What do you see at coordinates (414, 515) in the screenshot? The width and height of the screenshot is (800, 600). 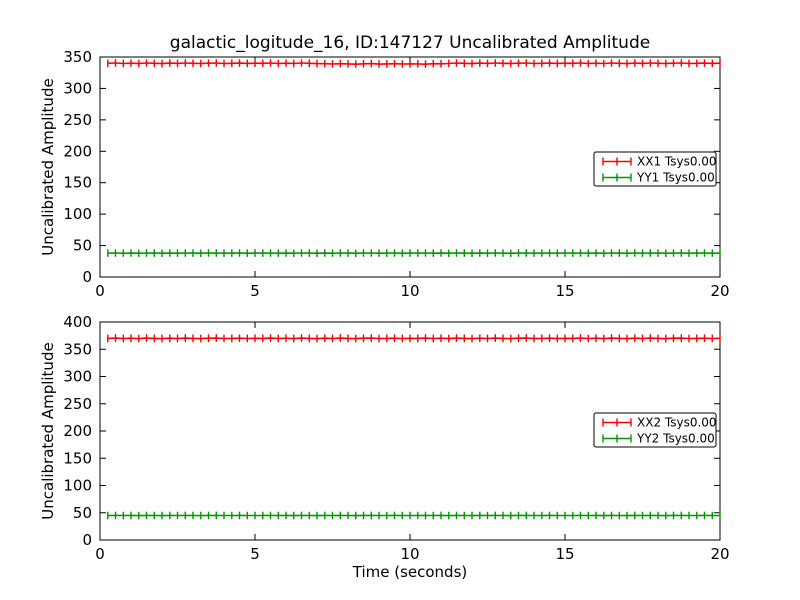 I see `error-bars-yy2` at bounding box center [414, 515].